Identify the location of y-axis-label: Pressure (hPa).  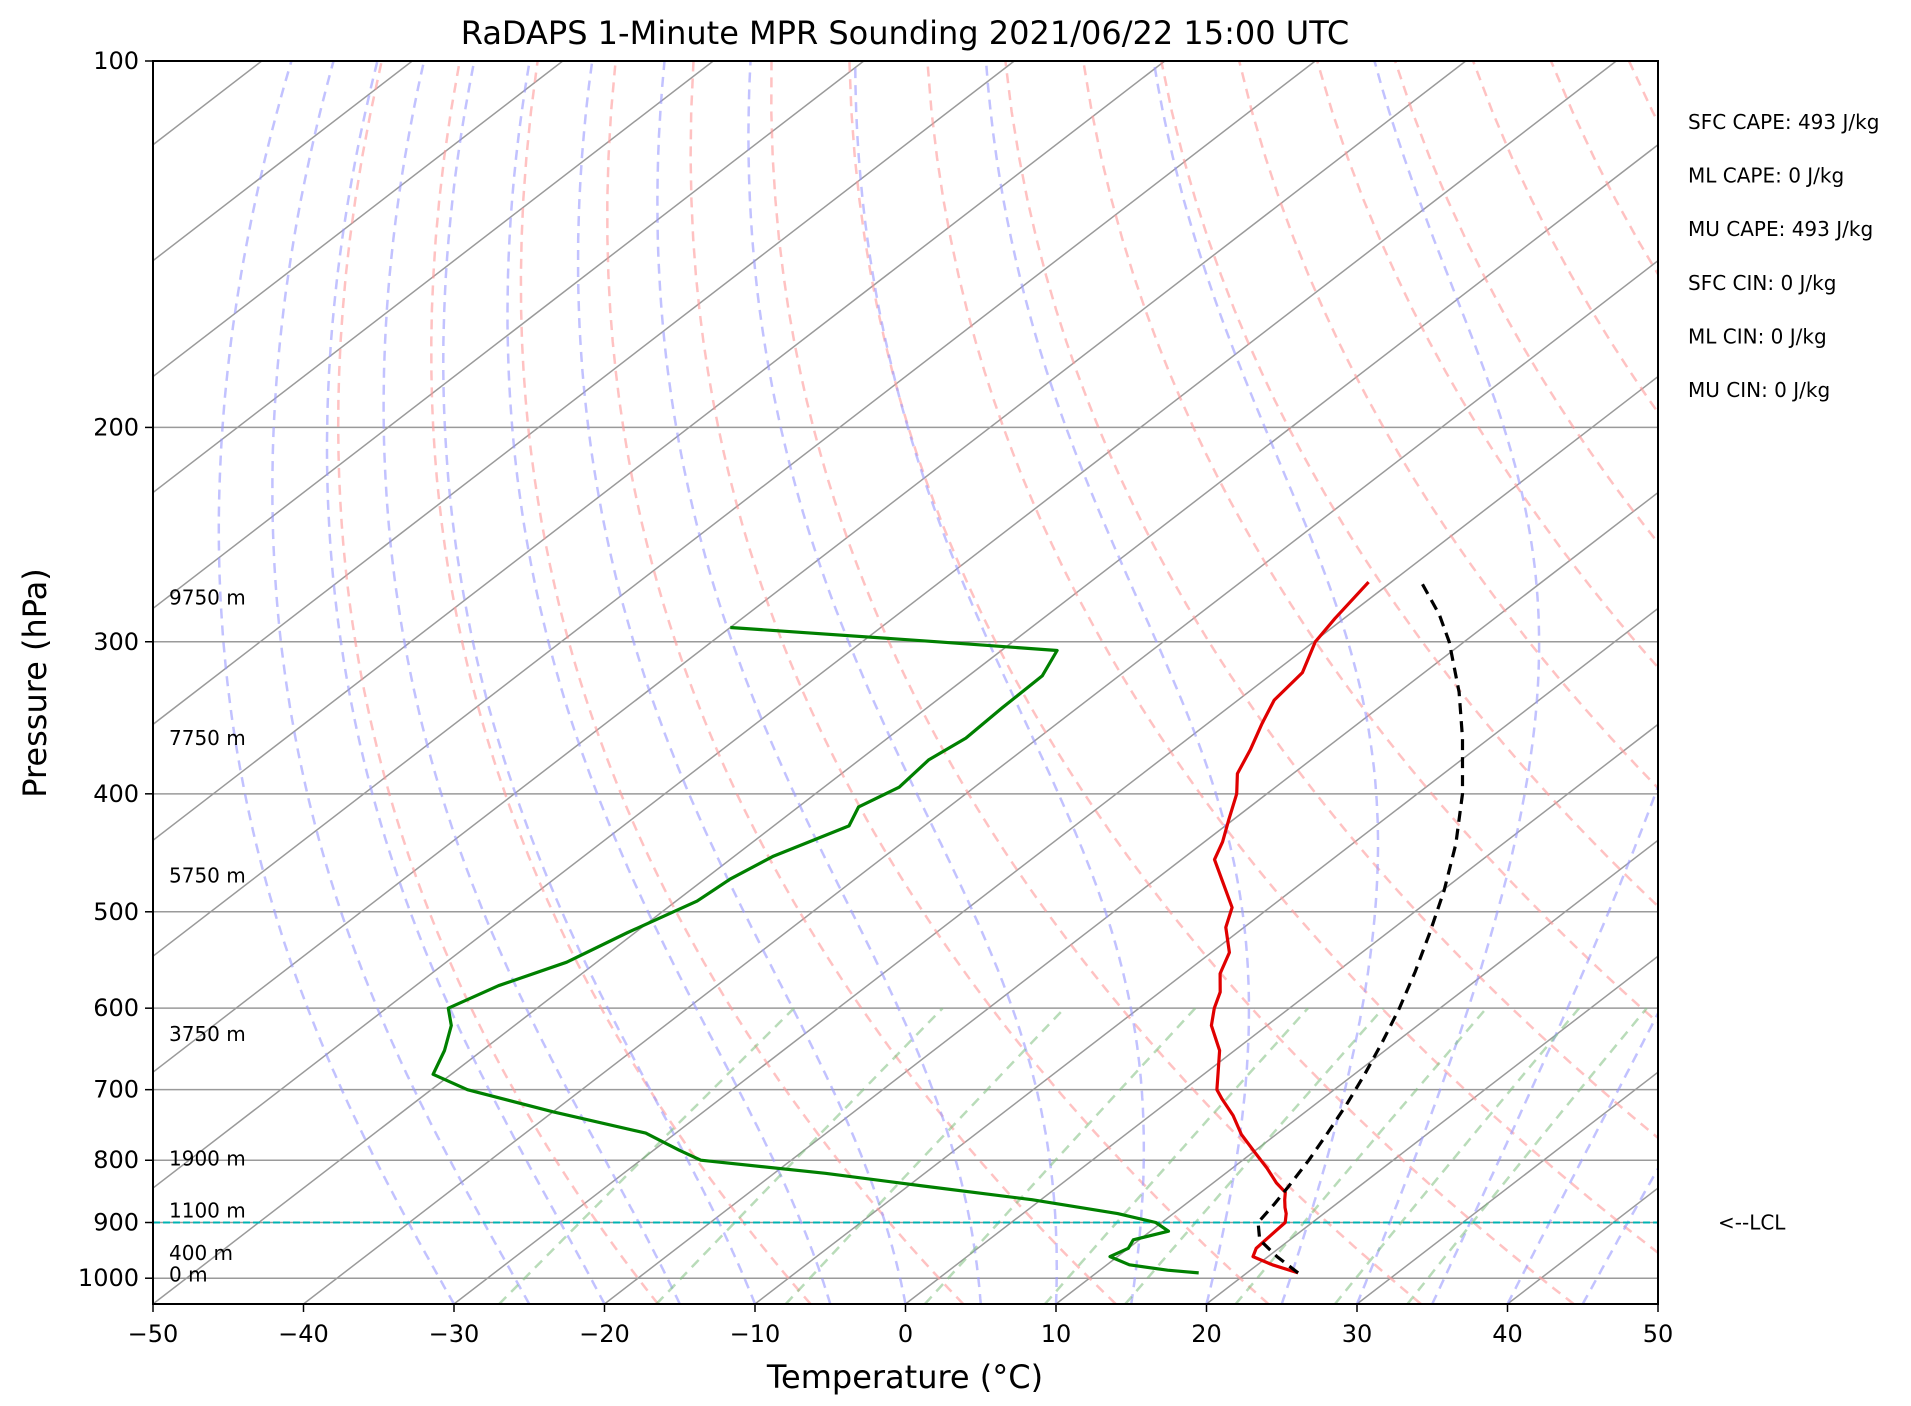
(35, 683).